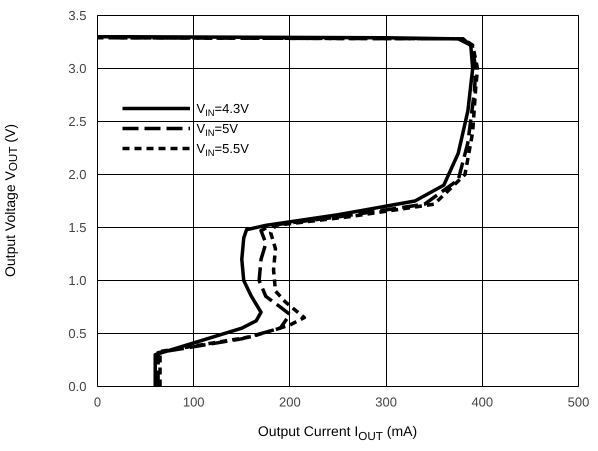  I want to click on y-tick-label: 3.5, so click(77, 15).